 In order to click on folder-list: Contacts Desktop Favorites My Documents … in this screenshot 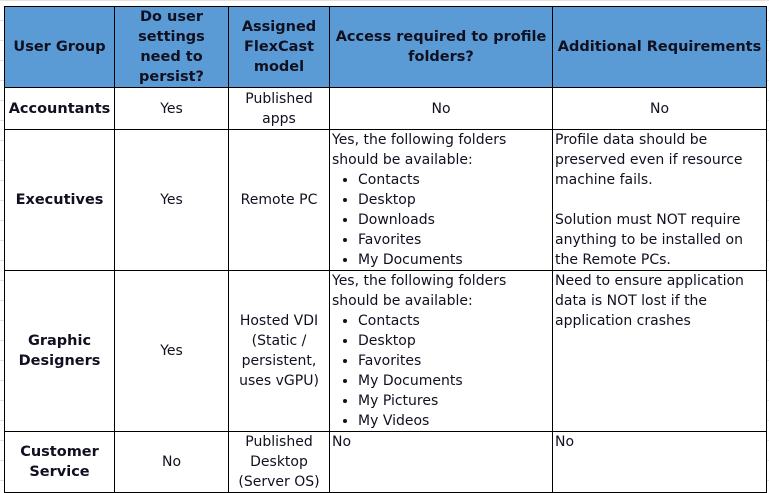, I will do `click(441, 371)`.